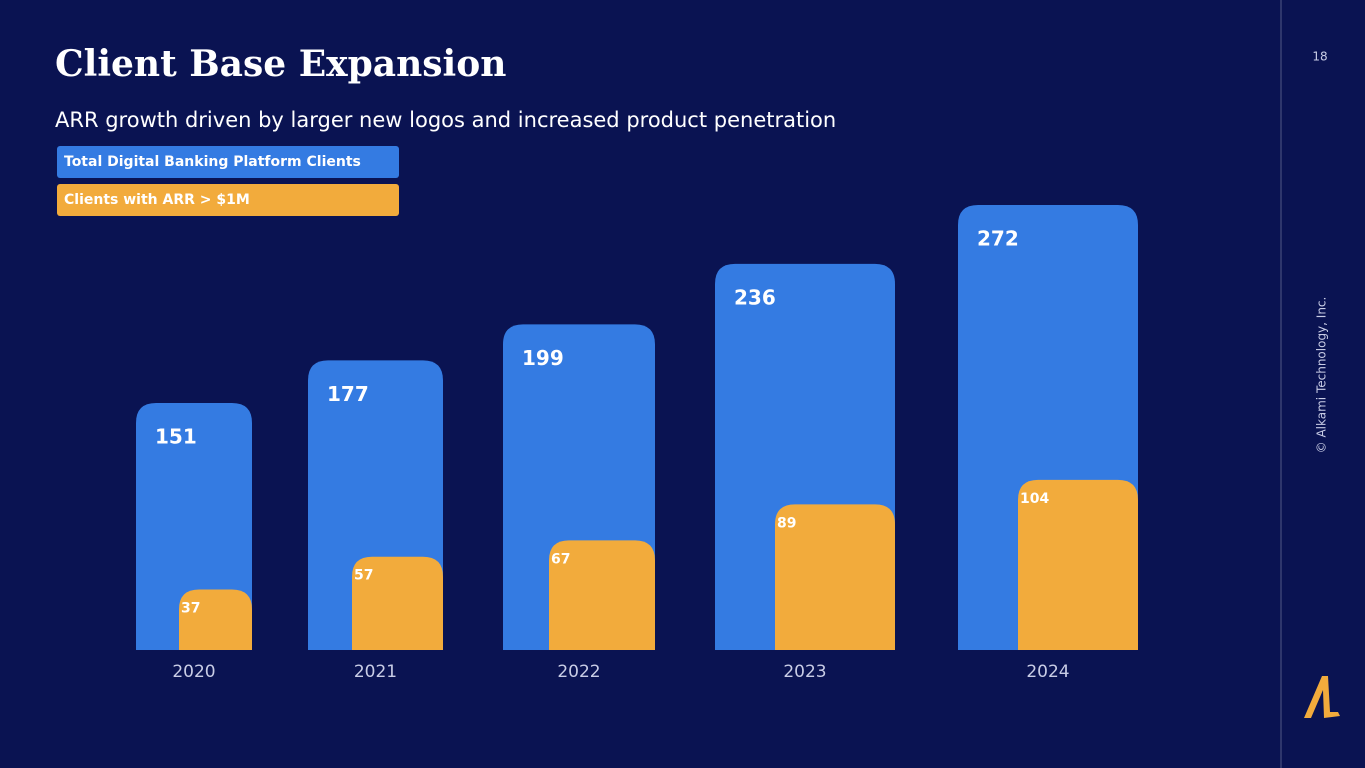  What do you see at coordinates (176, 436) in the screenshot?
I see `value-label: 151` at bounding box center [176, 436].